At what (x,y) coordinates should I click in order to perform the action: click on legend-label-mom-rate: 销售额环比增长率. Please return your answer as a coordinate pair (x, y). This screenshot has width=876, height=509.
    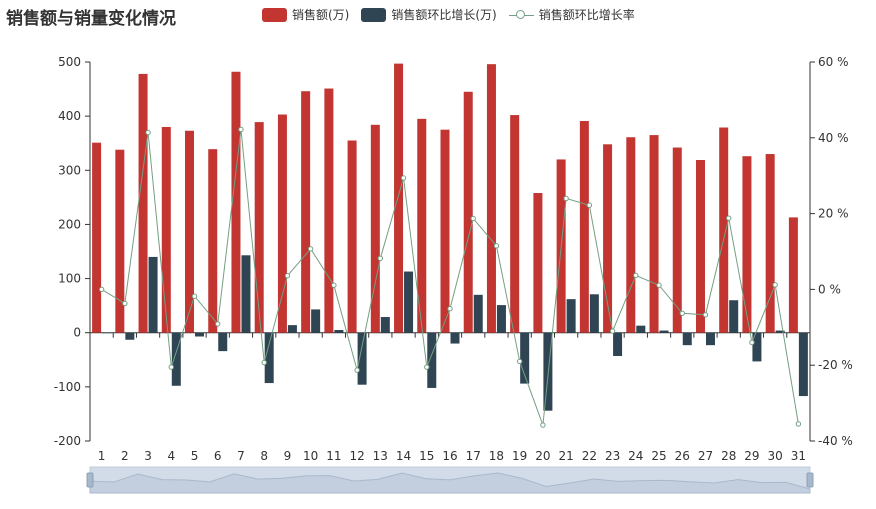
    Looking at the image, I should click on (586, 15).